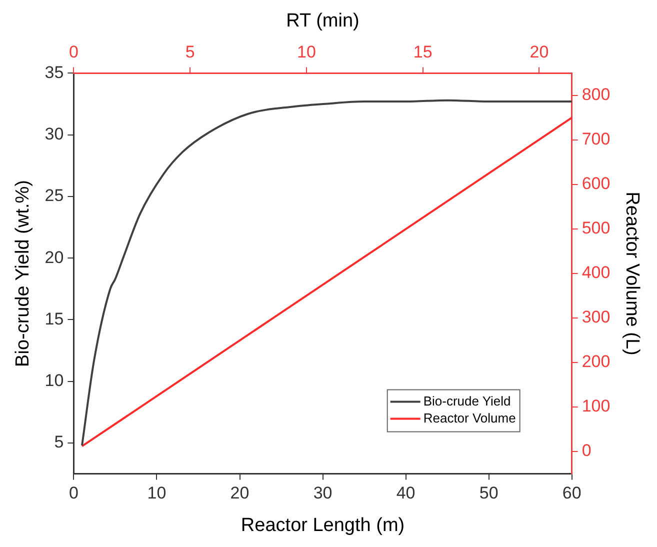 This screenshot has height=547, width=657. What do you see at coordinates (596, 184) in the screenshot?
I see `y2-tick-label: 600` at bounding box center [596, 184].